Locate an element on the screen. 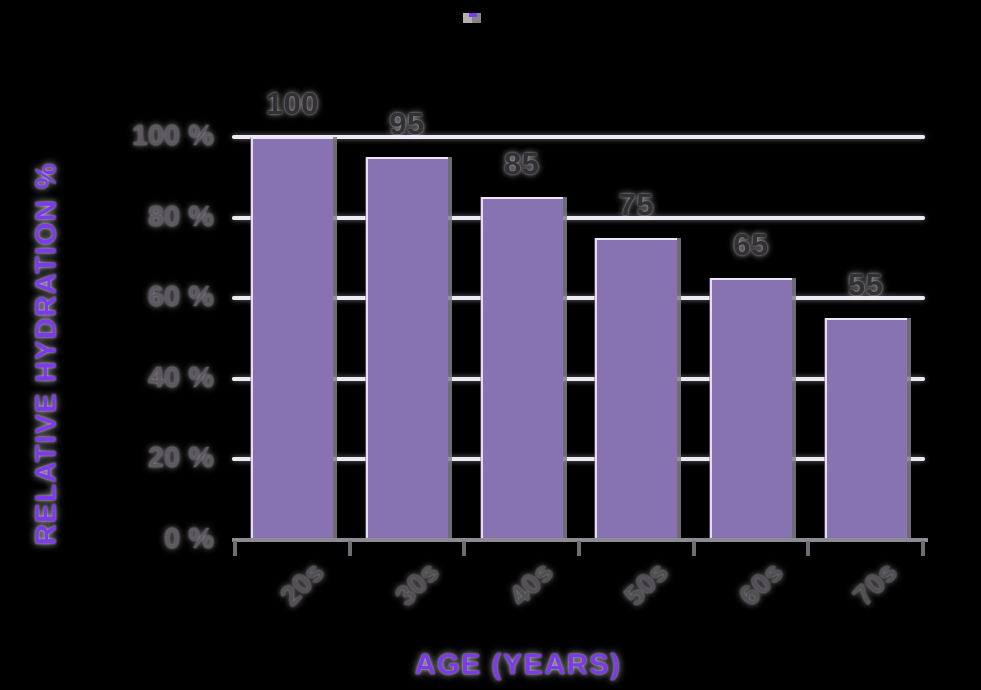 This screenshot has height=690, width=981. bar-60s is located at coordinates (751, 409).